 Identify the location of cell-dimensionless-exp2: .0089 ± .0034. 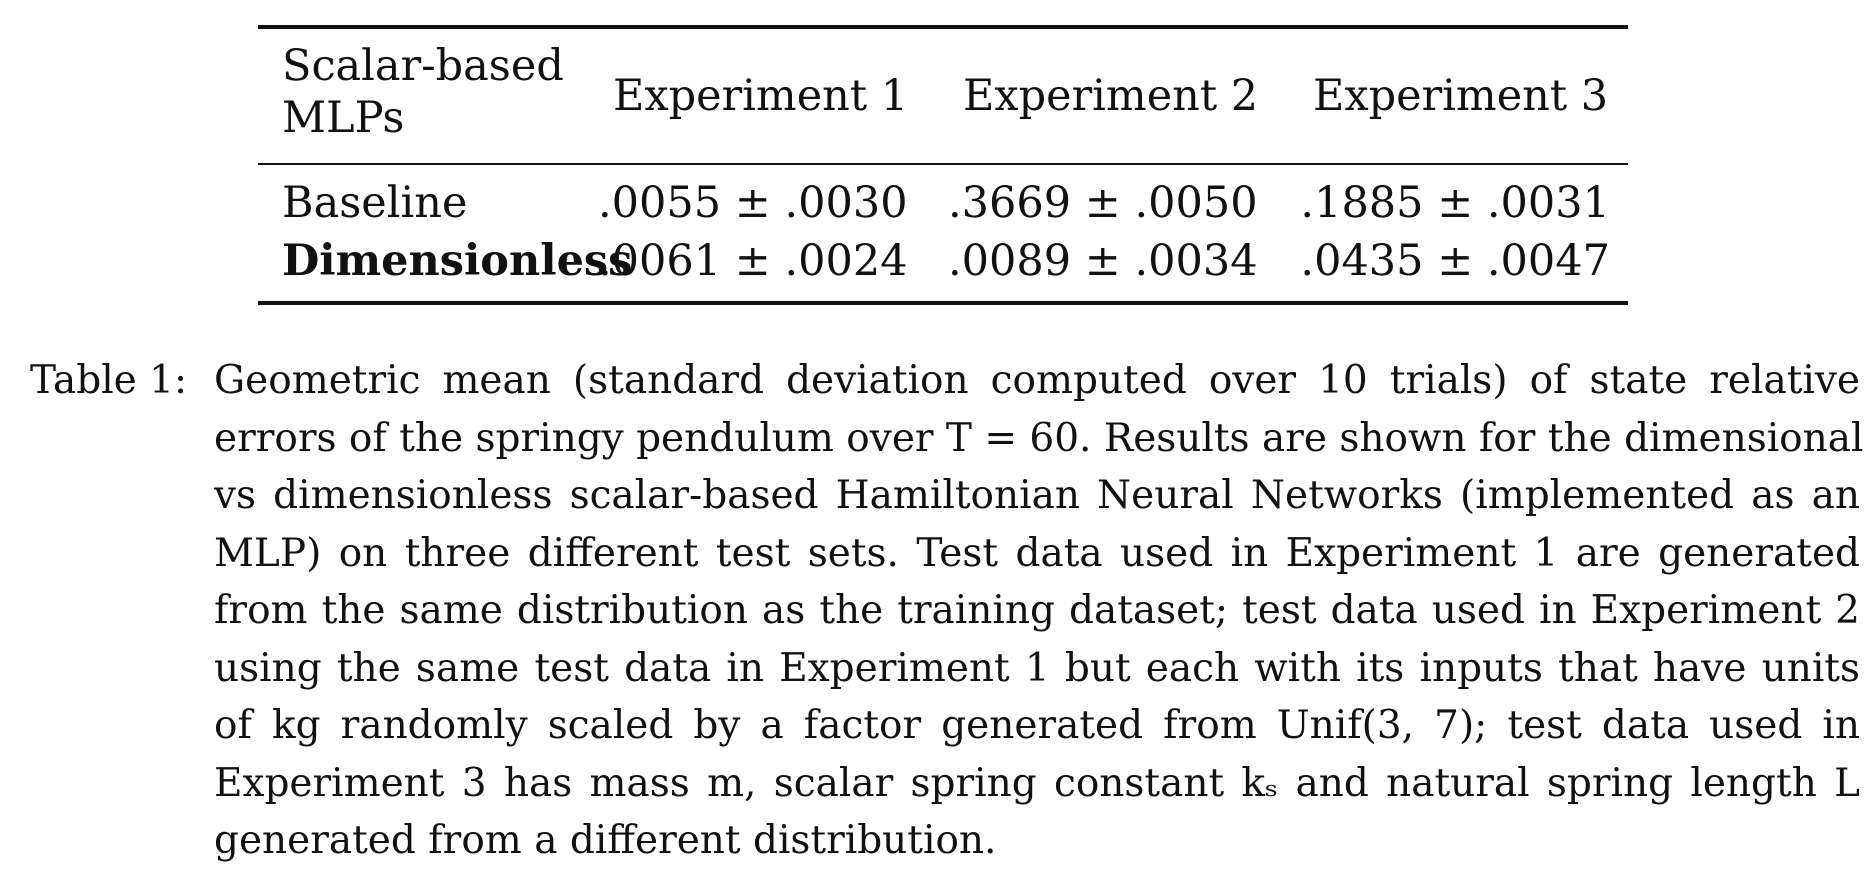
(1103, 261).